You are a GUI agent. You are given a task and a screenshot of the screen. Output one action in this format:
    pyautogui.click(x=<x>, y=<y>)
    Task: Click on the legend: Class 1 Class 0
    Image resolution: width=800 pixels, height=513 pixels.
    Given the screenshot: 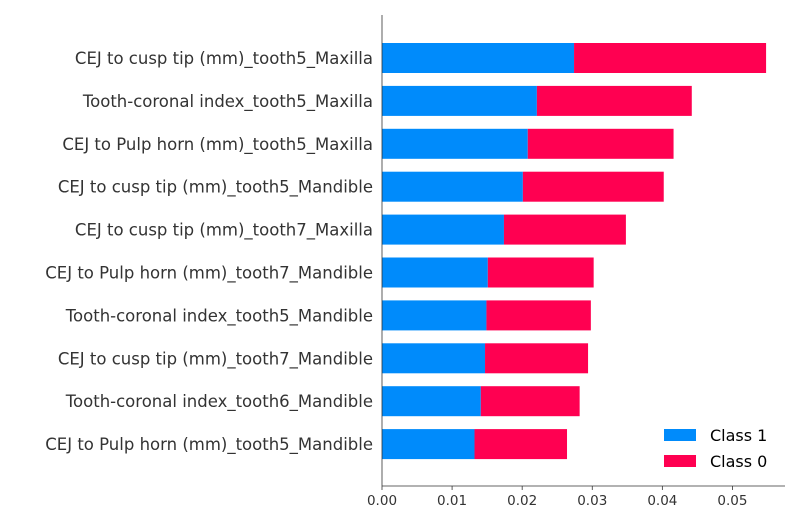 What is the action you would take?
    pyautogui.click(x=715, y=448)
    